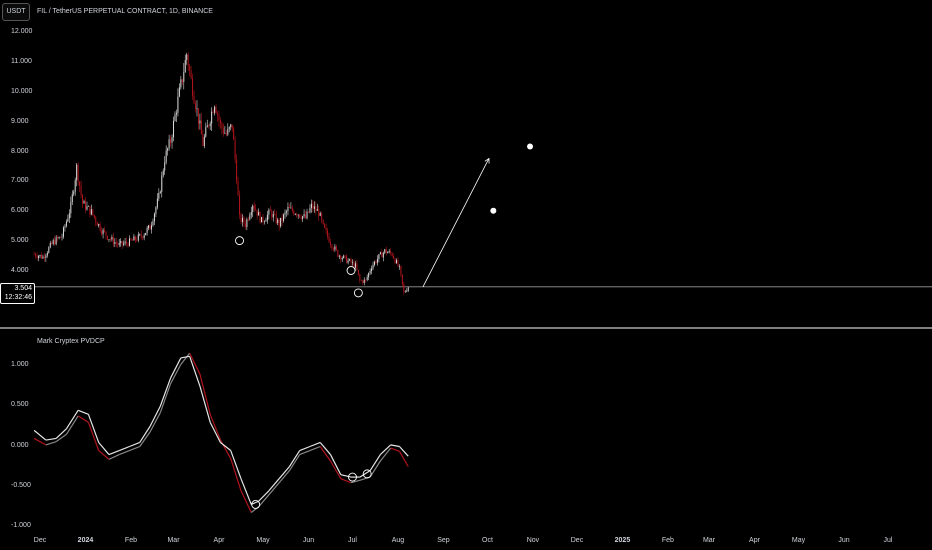  Describe the element at coordinates (398, 540) in the screenshot. I see `time-axis-label: Aug` at that location.